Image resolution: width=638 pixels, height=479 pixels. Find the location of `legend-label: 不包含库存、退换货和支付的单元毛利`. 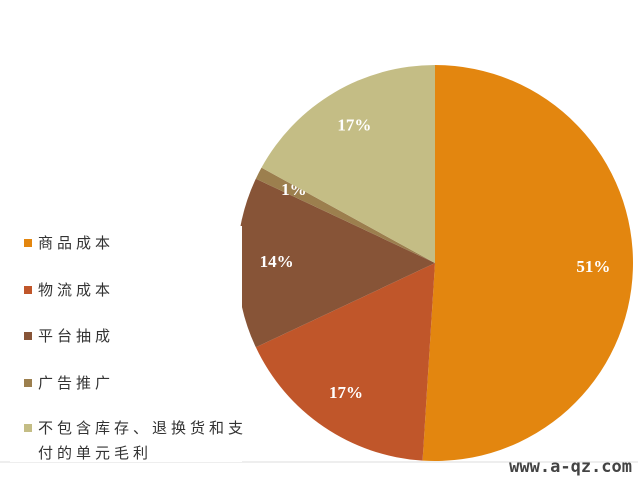

legend-label: 不包含库存、退换货和支付的单元毛利 is located at coordinates (143, 440).